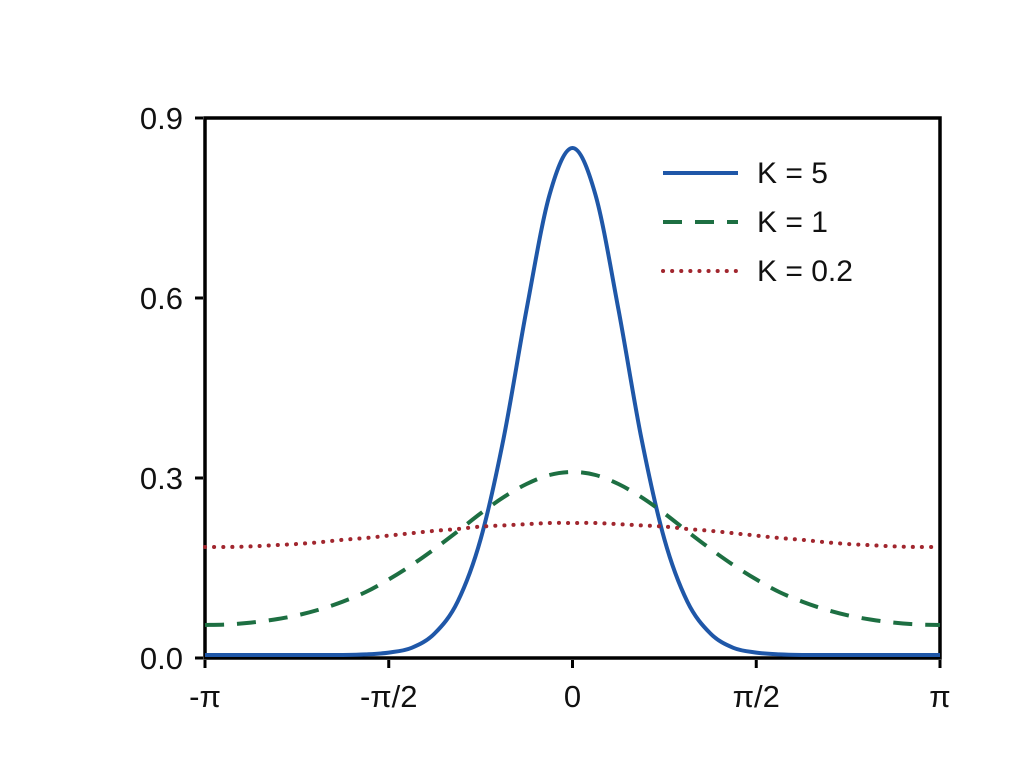 The width and height of the screenshot is (1024, 768). What do you see at coordinates (756, 696) in the screenshot?
I see `x-tick-label-2: π/2` at bounding box center [756, 696].